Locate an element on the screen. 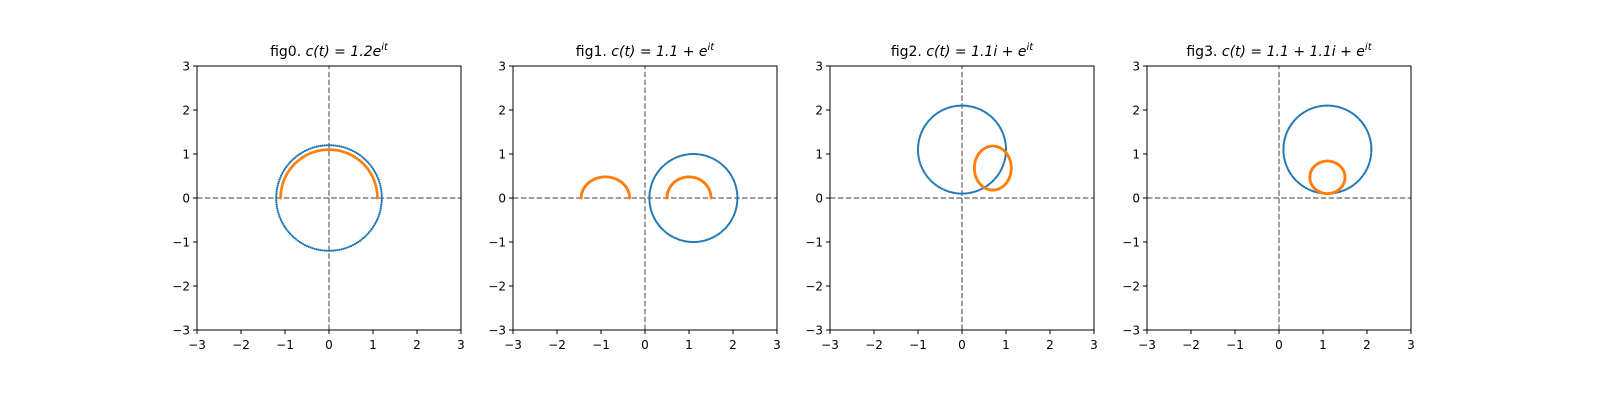  y-tick-label: −3 is located at coordinates (497, 331).